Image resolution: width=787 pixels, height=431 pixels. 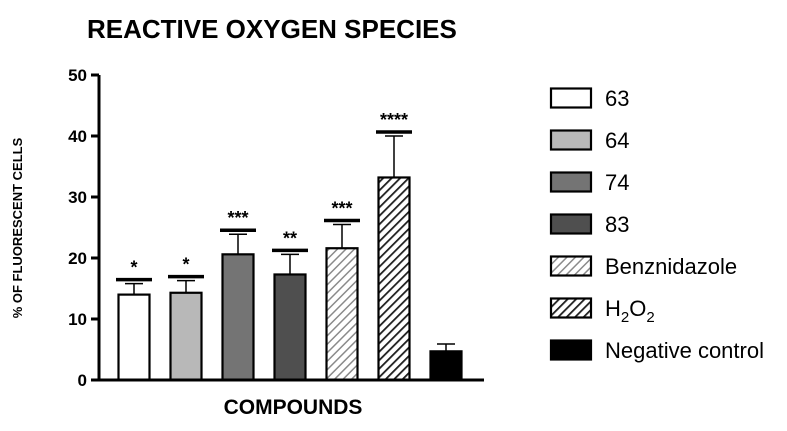 What do you see at coordinates (77, 197) in the screenshot?
I see `y-tick-label: 30` at bounding box center [77, 197].